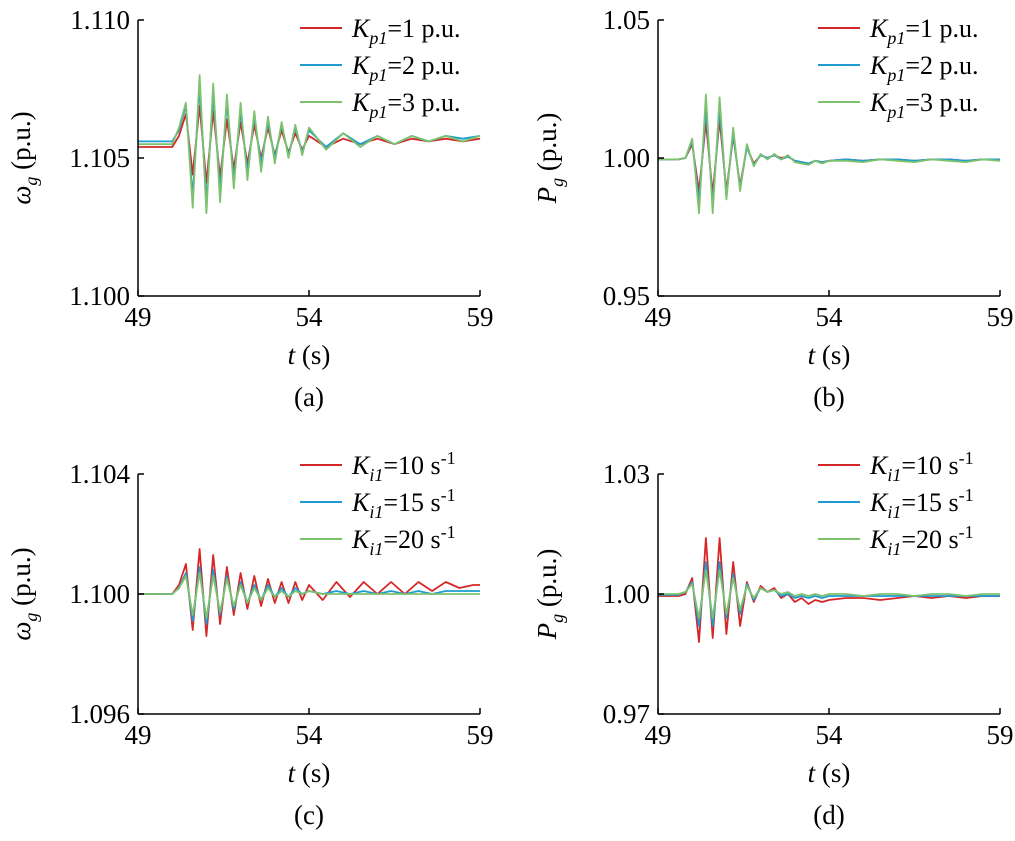  I want to click on y-tick-label: 1.104, so click(99, 474).